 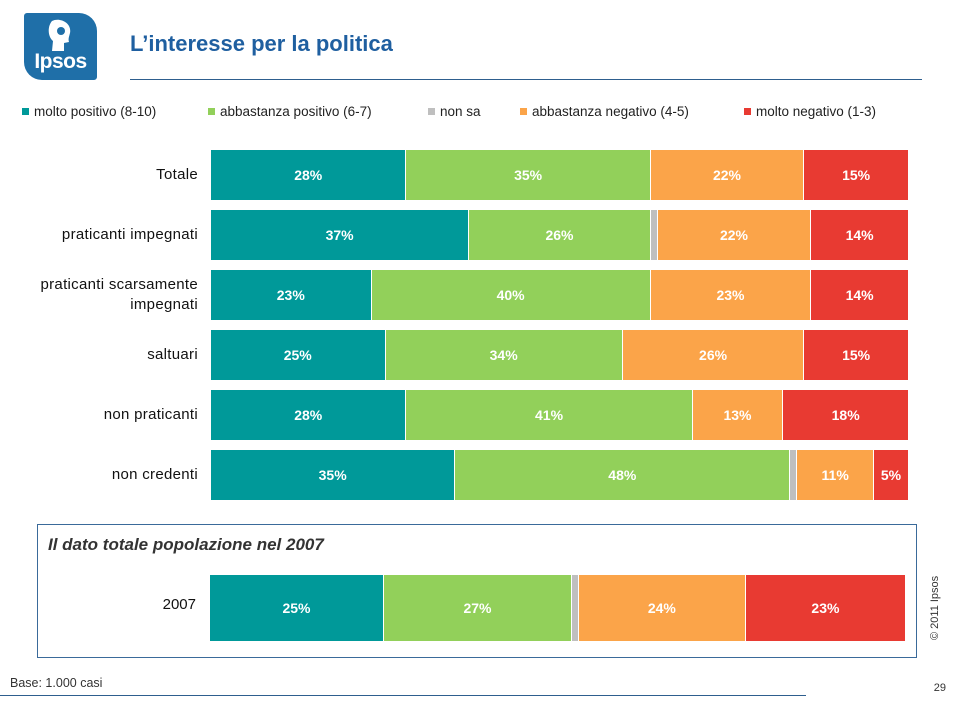 I want to click on data-label: 5%, so click(x=891, y=475).